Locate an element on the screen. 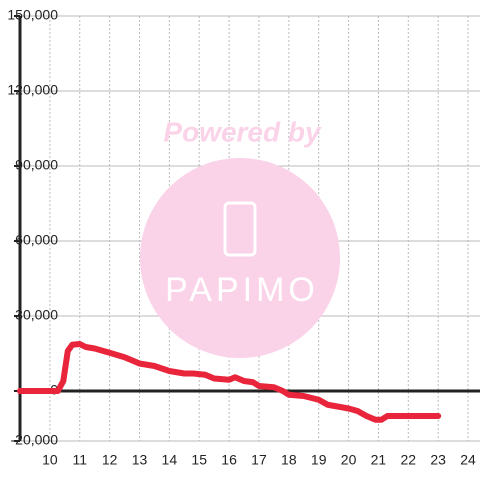 Image resolution: width=480 pixels, height=480 pixels. x-tick-label: 10 is located at coordinates (50, 460).